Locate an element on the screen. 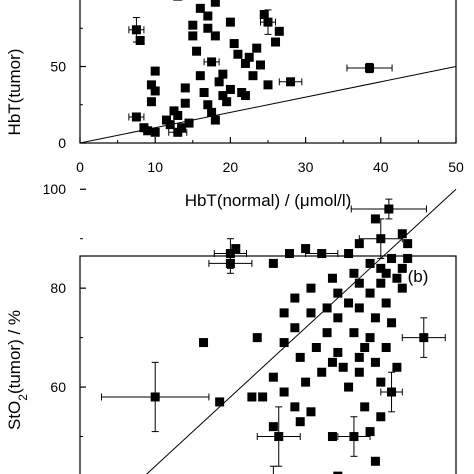 Image resolution: width=474 pixels, height=474 pixels. x-tick-label: 0 is located at coordinates (80, 167).